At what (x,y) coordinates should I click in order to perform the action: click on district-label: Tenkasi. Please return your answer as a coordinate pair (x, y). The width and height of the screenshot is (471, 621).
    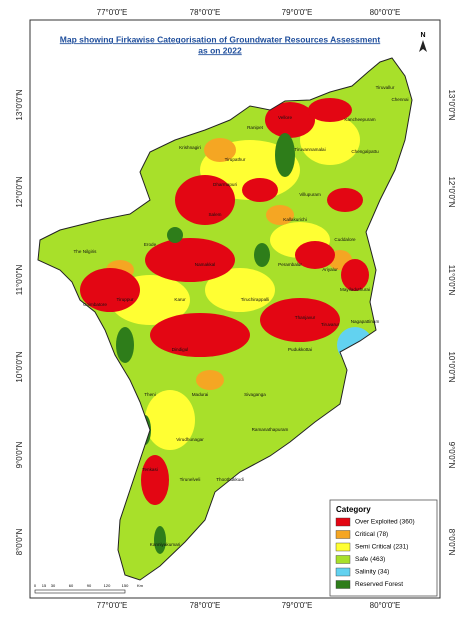
    Looking at the image, I should click on (150, 469).